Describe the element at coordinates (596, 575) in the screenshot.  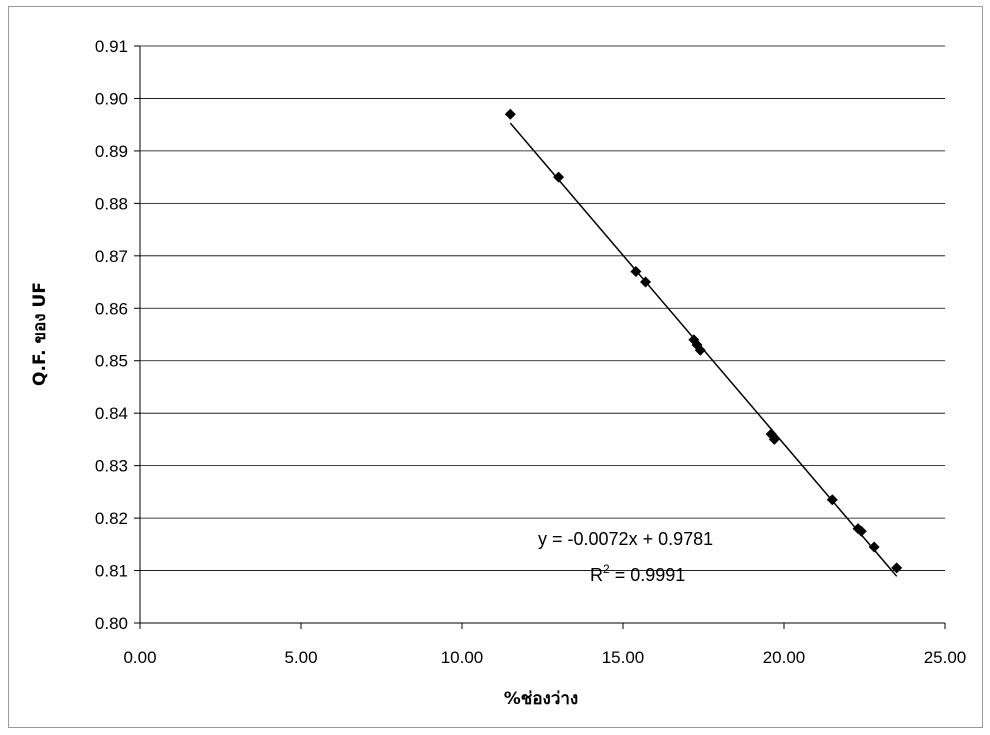
I see `r-squared-prefix: R` at that location.